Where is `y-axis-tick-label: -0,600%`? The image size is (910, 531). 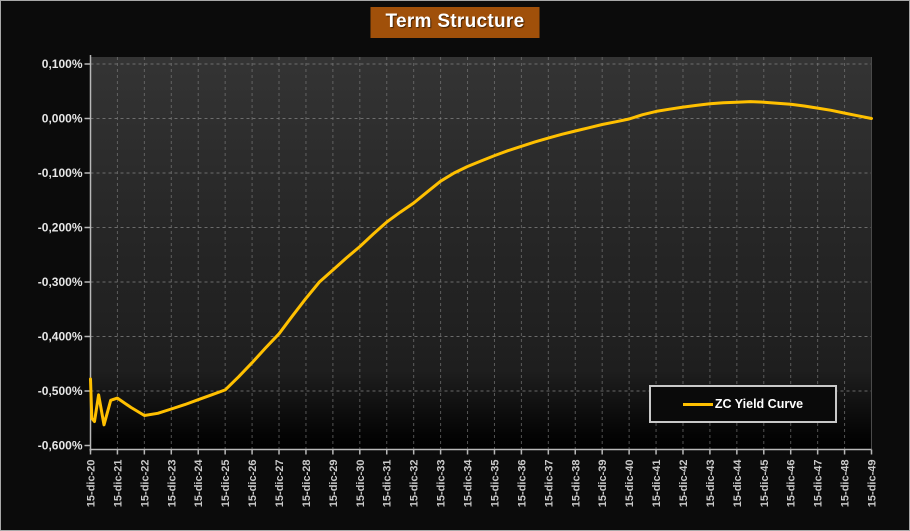 y-axis-tick-label: -0,600% is located at coordinates (60, 446).